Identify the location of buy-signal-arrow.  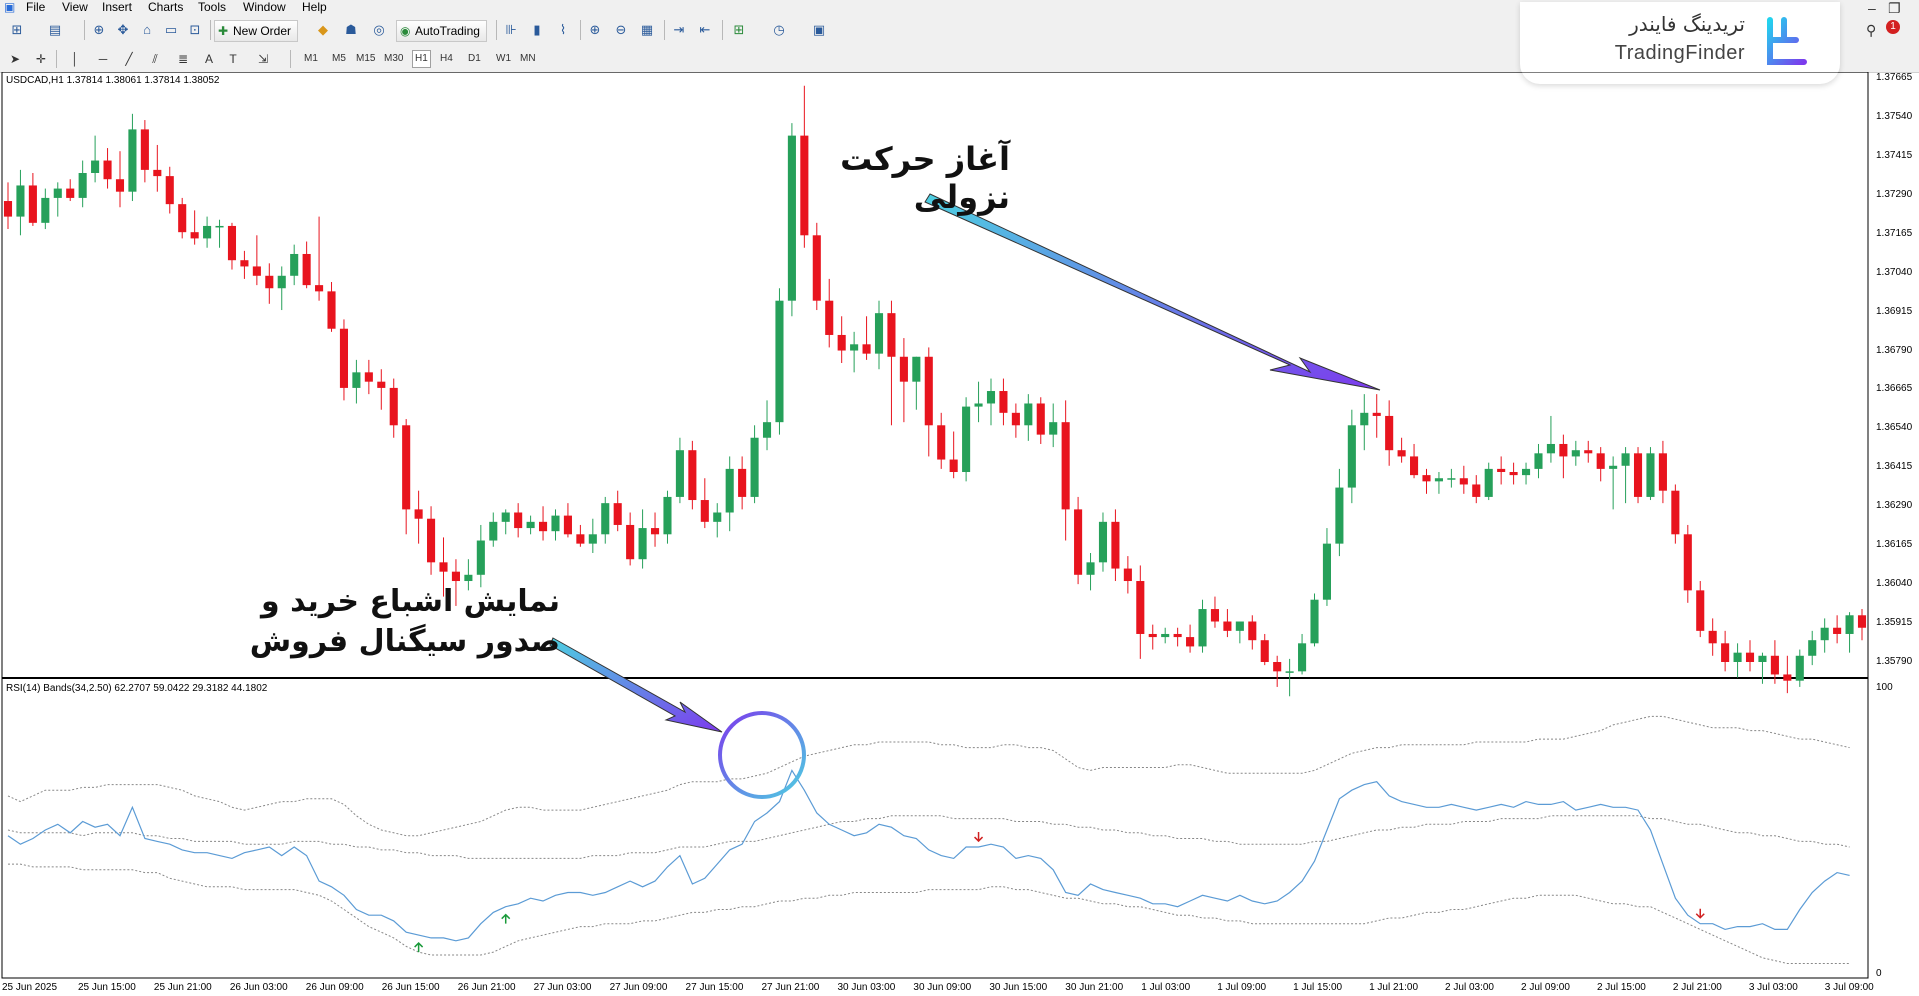
(419, 947).